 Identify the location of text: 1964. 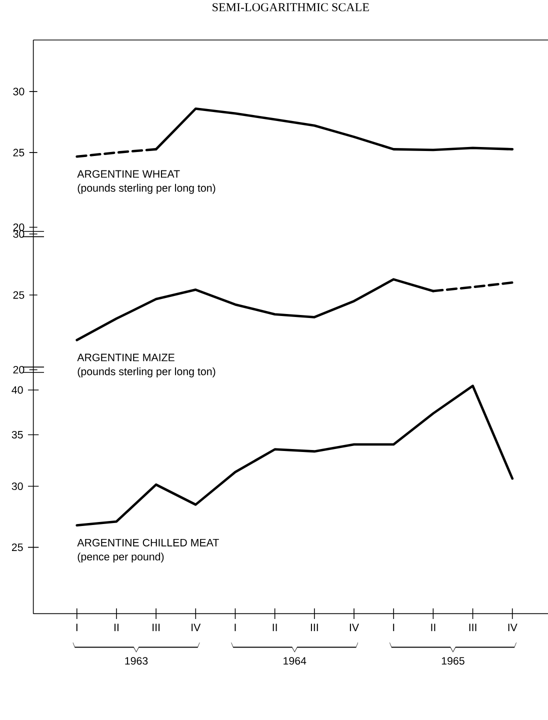
(295, 661).